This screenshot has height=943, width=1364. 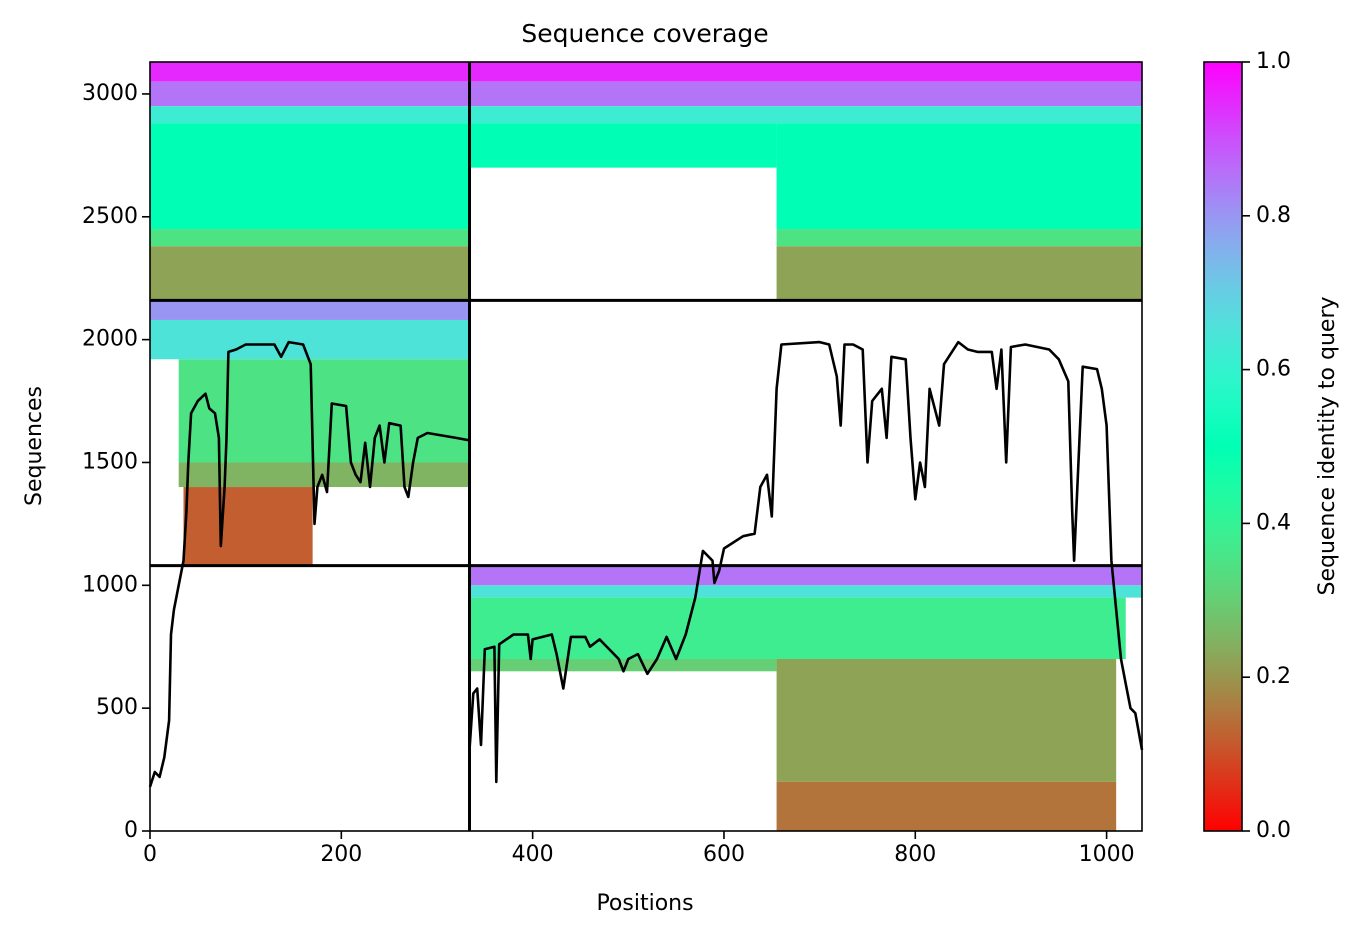 I want to click on y-axis-label: Sequences, so click(x=34, y=446).